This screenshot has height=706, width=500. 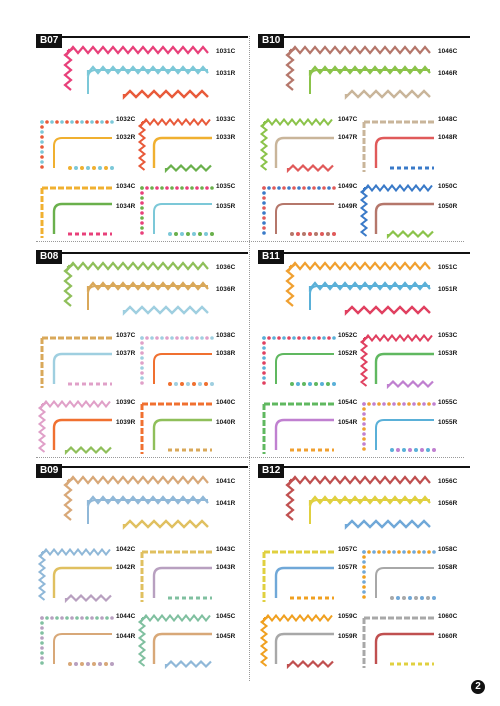 What do you see at coordinates (348, 335) in the screenshot?
I see `item-code: 1052C` at bounding box center [348, 335].